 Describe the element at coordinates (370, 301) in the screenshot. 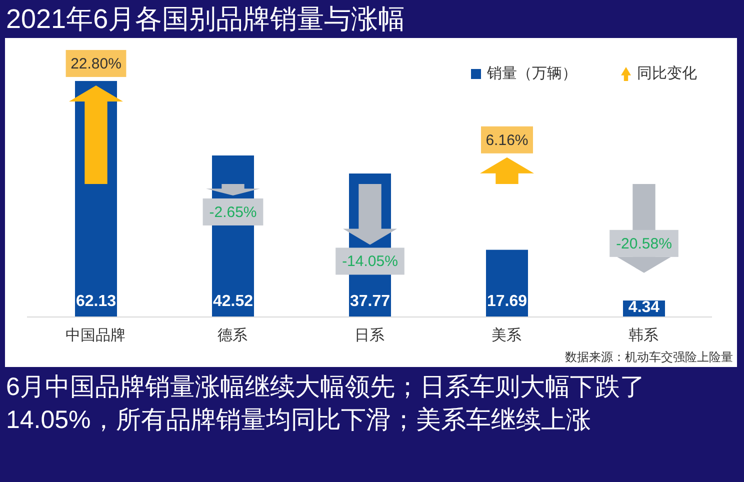

I see `data-label: 37.77` at that location.